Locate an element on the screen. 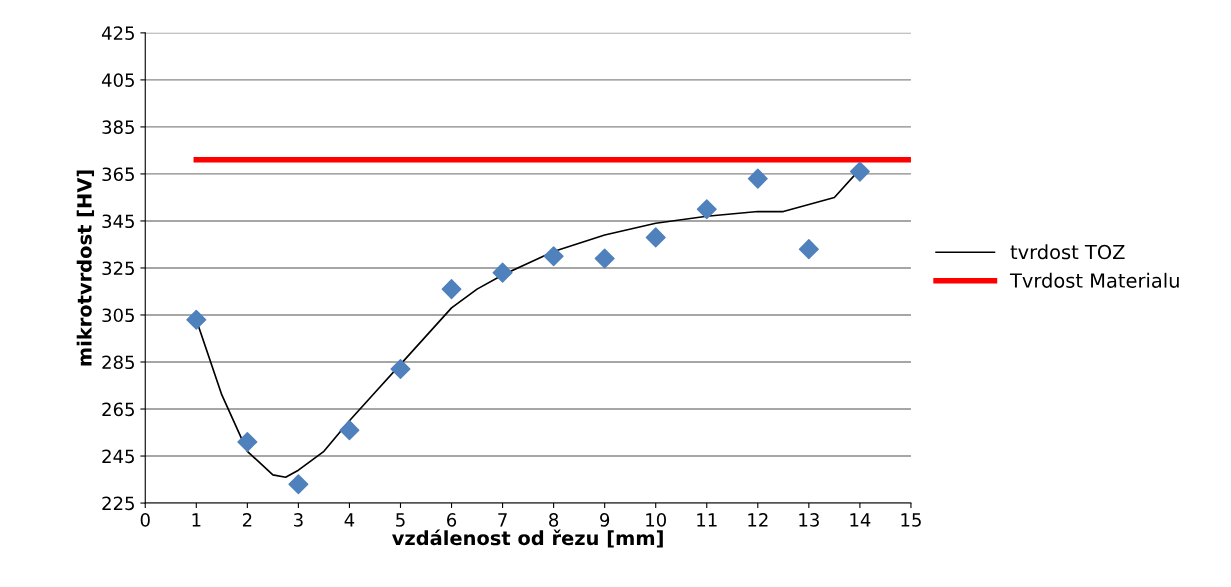 The height and width of the screenshot is (587, 1231). x-tick-label: 9 is located at coordinates (605, 520).